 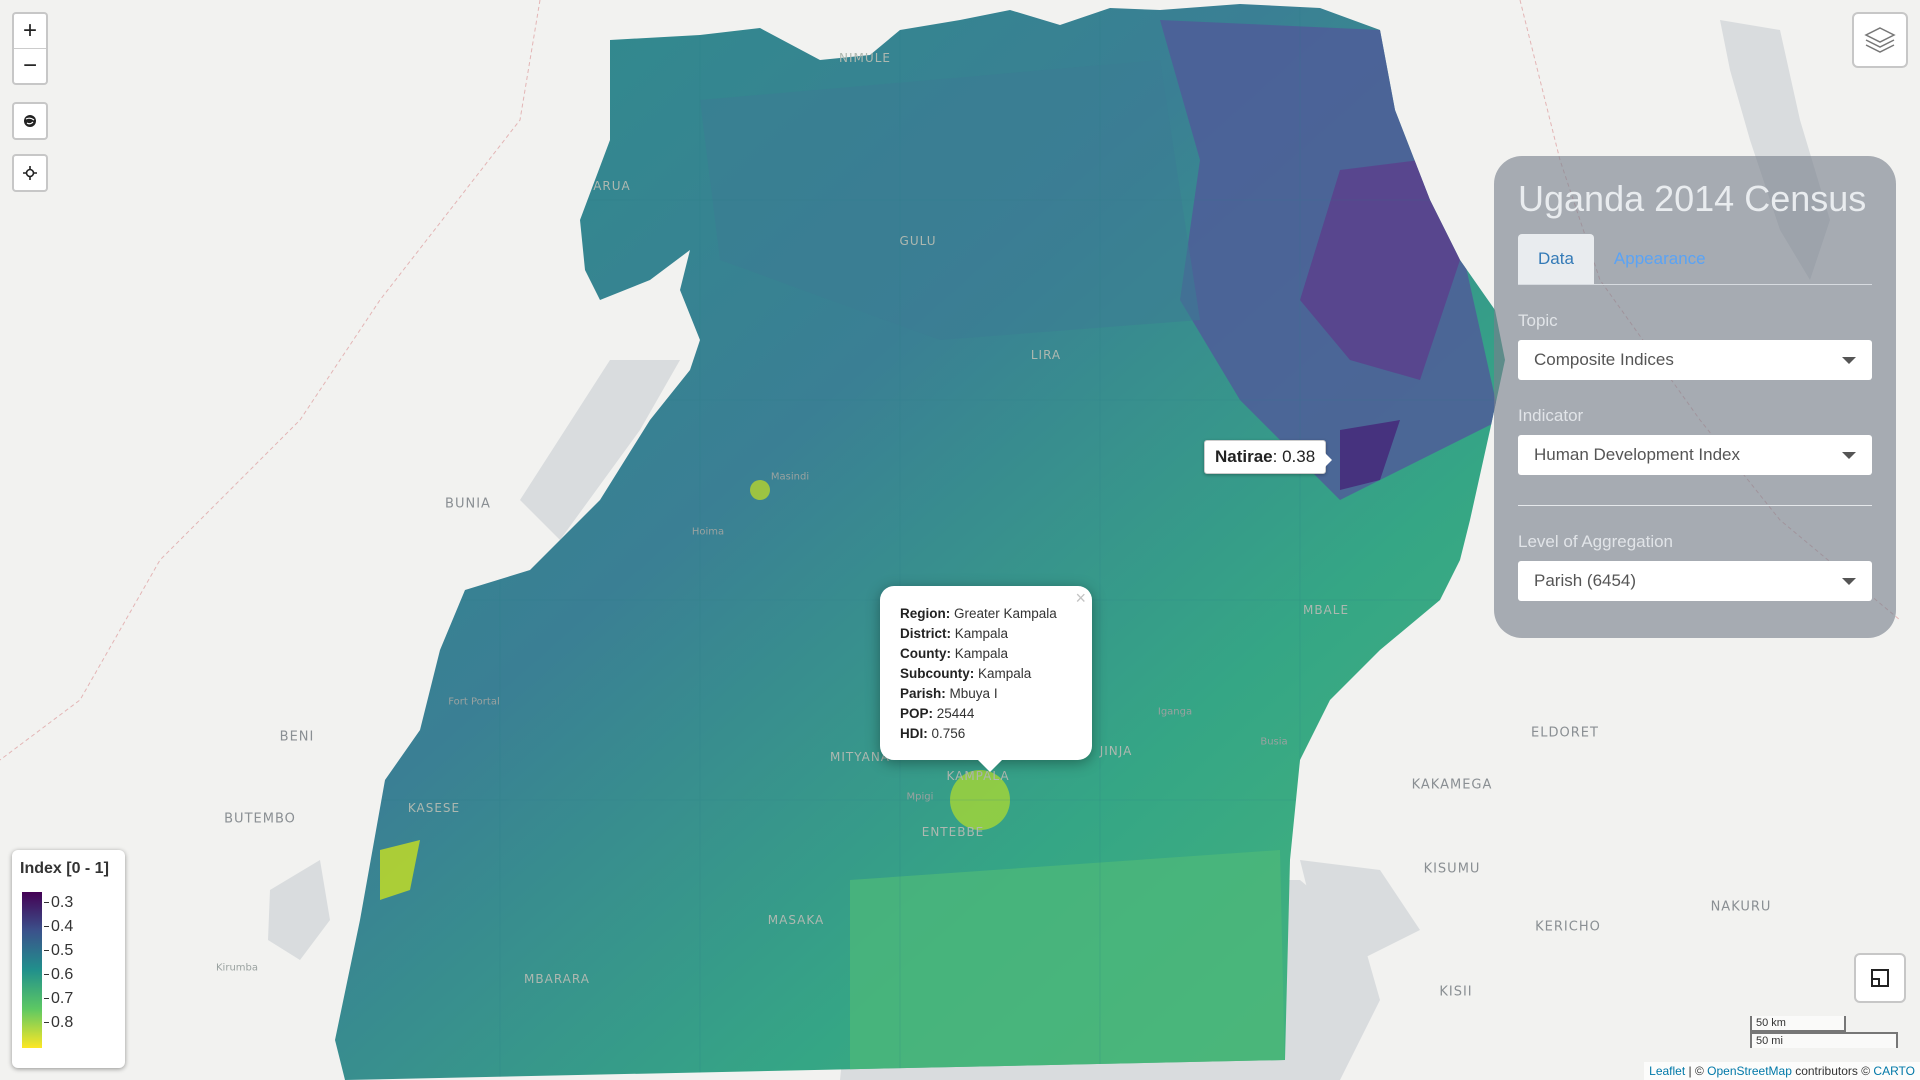 I want to click on fullscreen-button, so click(x=1880, y=978).